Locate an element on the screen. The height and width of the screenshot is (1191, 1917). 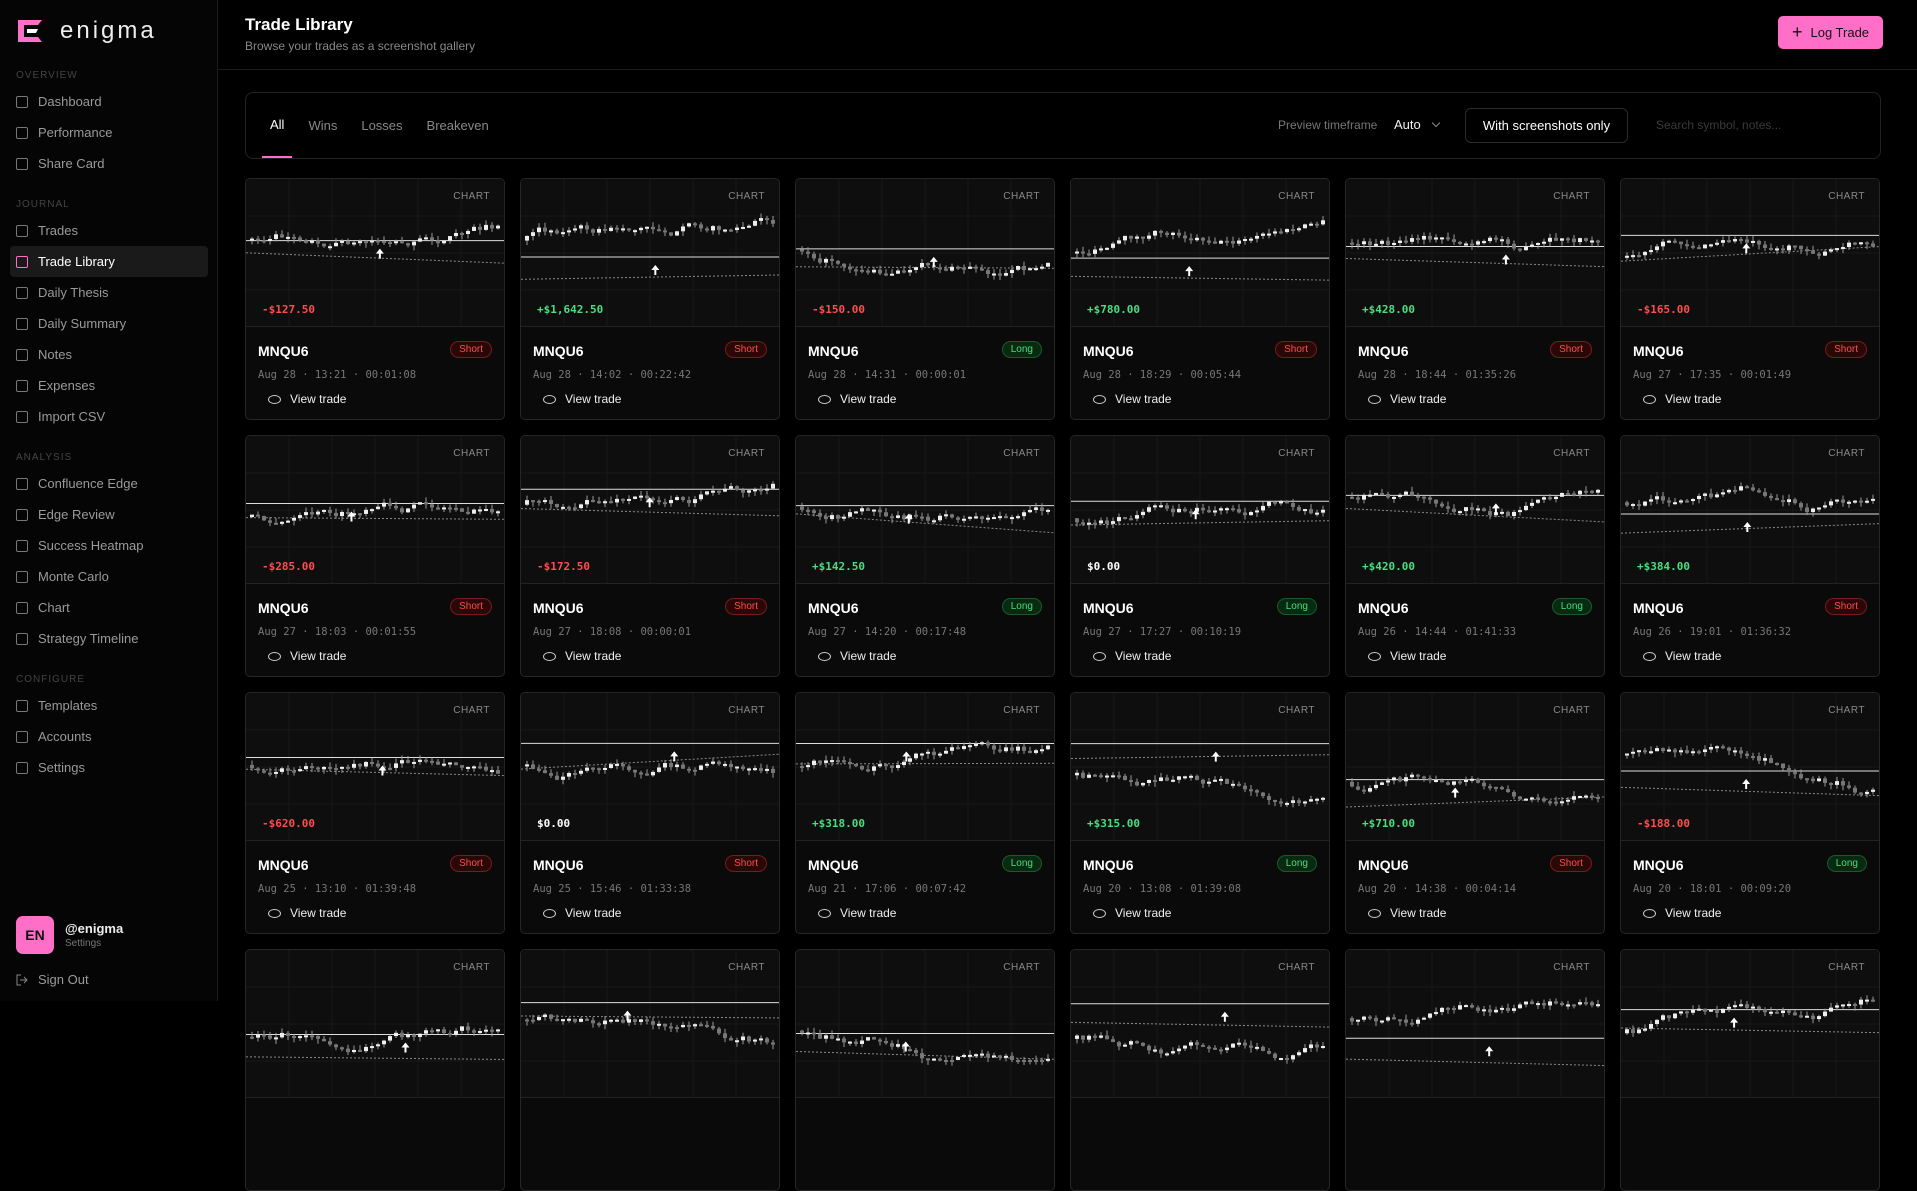
filter-tab: All is located at coordinates (277, 125).